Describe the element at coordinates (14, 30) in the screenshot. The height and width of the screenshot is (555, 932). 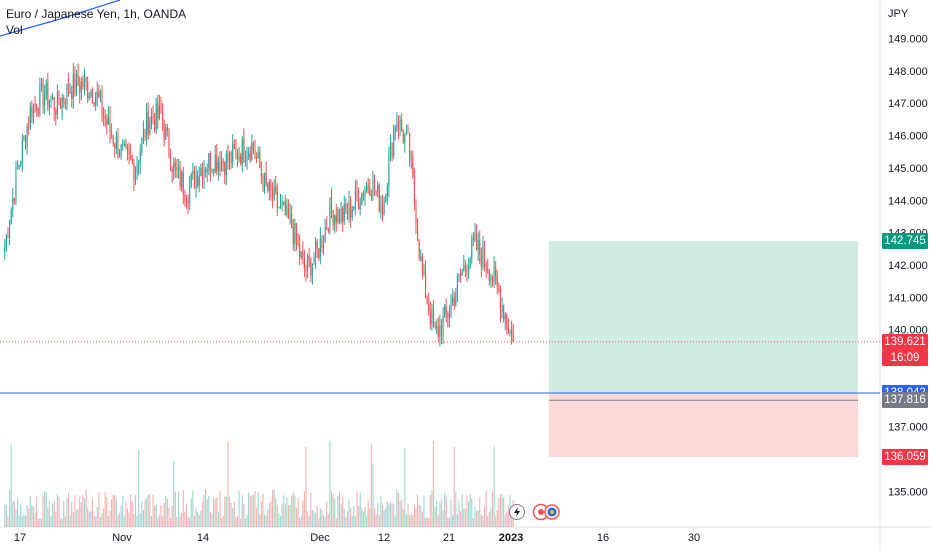
I see `volume-label: Vol` at that location.